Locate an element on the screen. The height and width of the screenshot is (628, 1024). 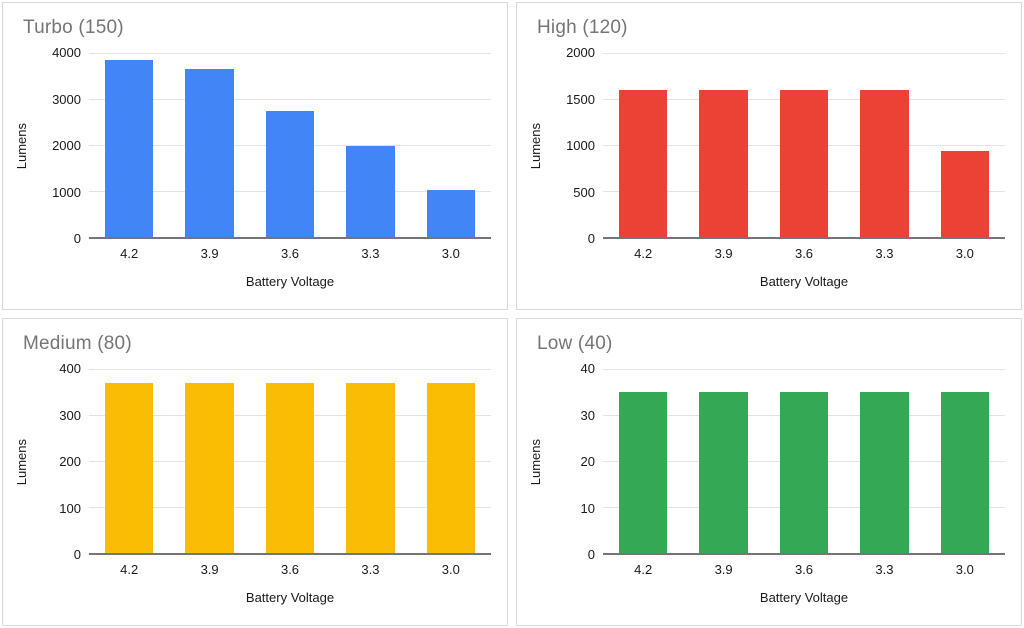
y-tick-label: 10 is located at coordinates (587, 508).